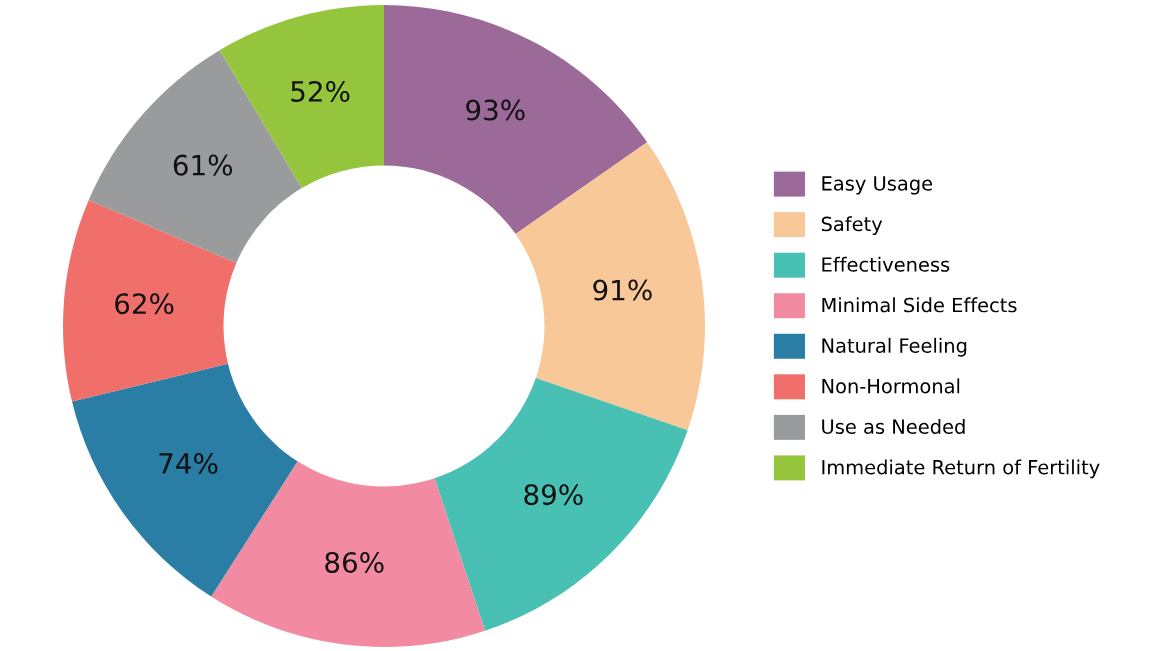 The height and width of the screenshot is (651, 1163). I want to click on data-label: 62%, so click(144, 304).